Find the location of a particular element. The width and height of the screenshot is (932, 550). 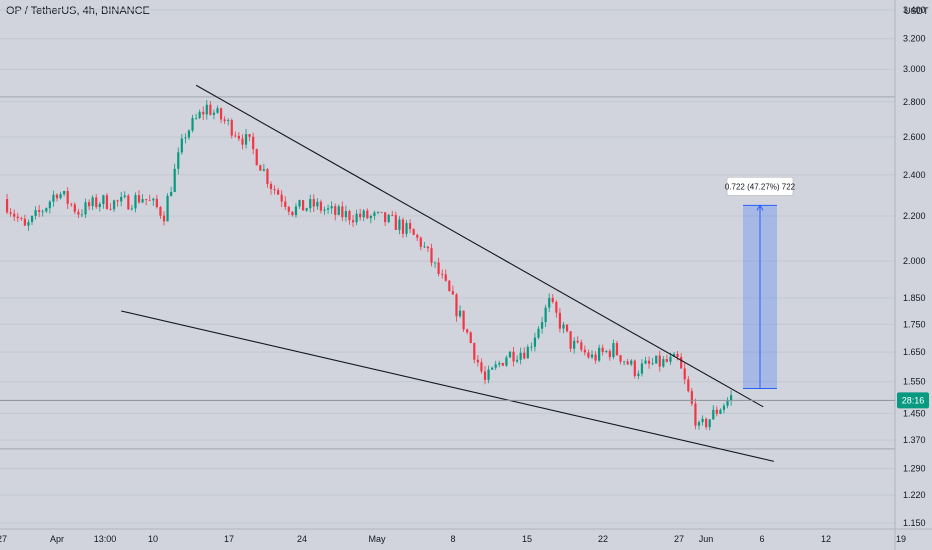

x-tick-label: 13:00 is located at coordinates (105, 539).